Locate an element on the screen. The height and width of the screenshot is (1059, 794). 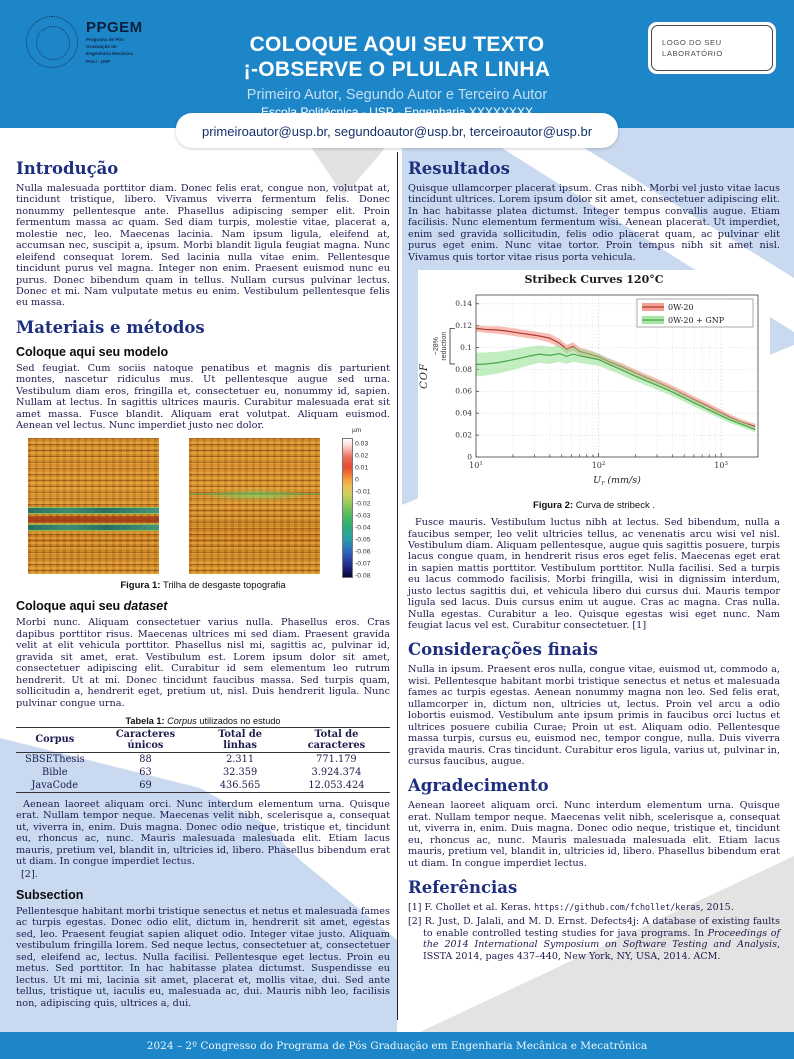
topography-image-left is located at coordinates (93, 506).